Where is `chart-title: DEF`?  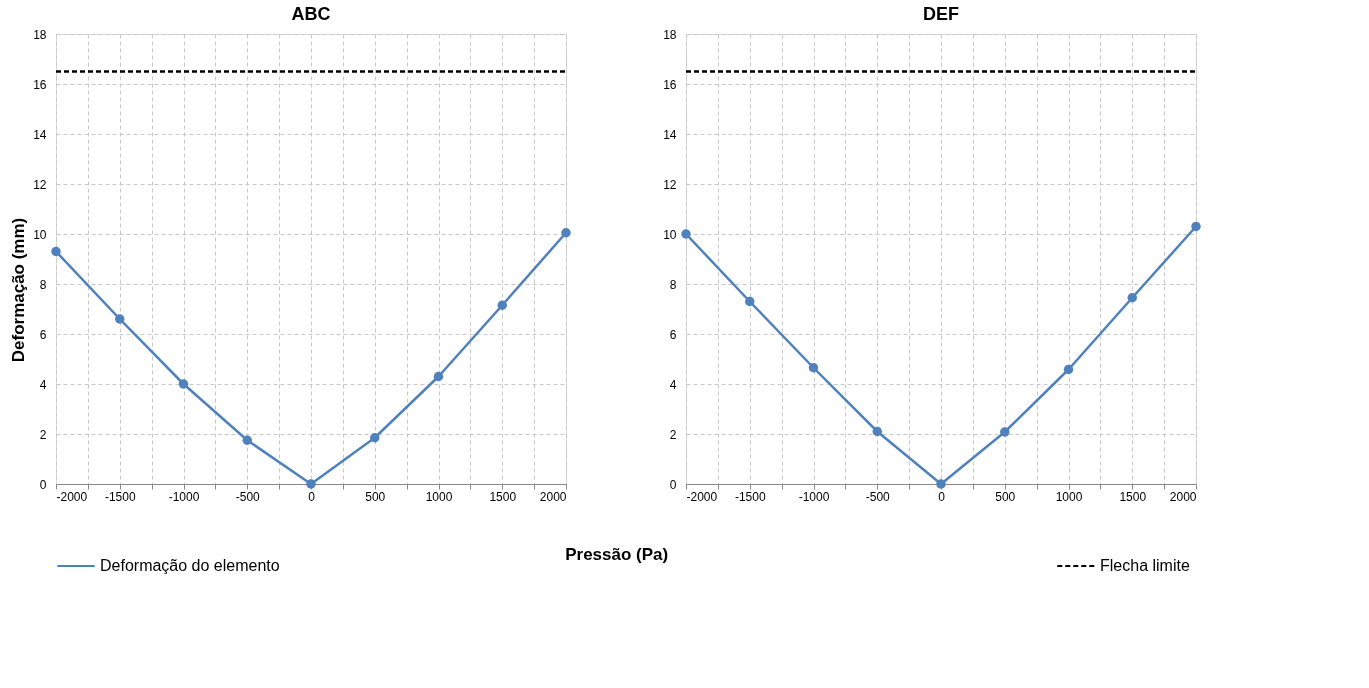 chart-title: DEF is located at coordinates (941, 14).